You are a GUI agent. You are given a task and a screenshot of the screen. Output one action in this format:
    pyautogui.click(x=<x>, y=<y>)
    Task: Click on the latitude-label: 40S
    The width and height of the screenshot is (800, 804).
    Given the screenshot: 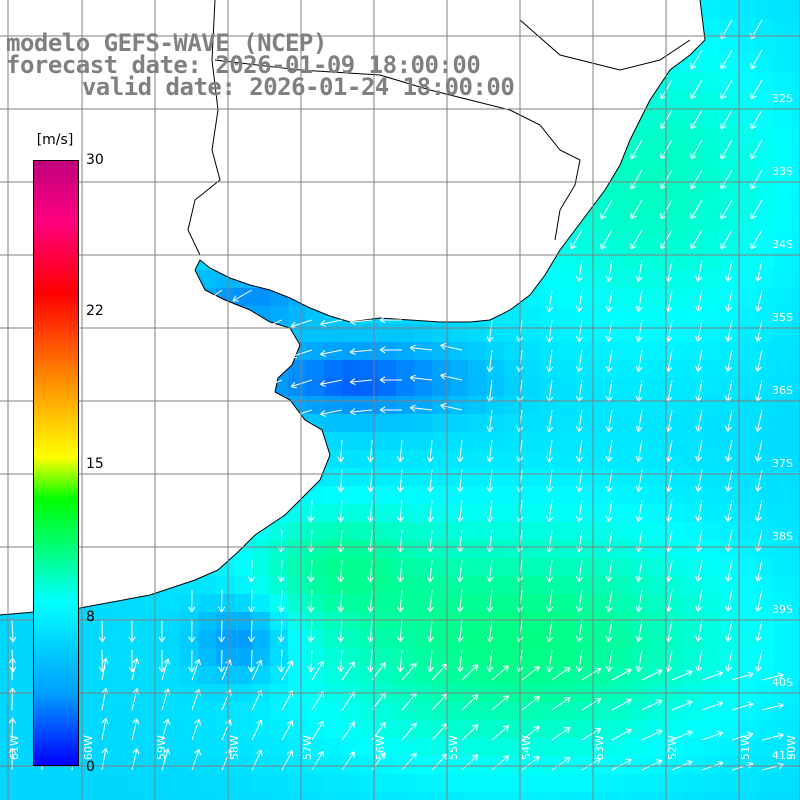 What is the action you would take?
    pyautogui.click(x=782, y=682)
    